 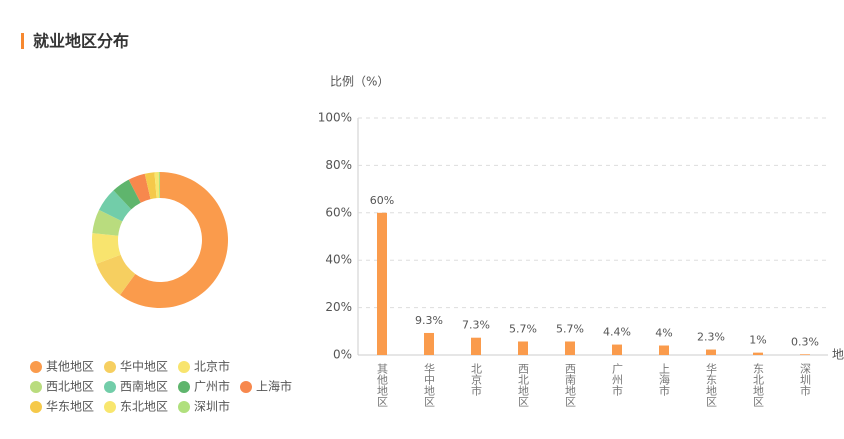 What do you see at coordinates (22, 41) in the screenshot?
I see `title-accent` at bounding box center [22, 41].